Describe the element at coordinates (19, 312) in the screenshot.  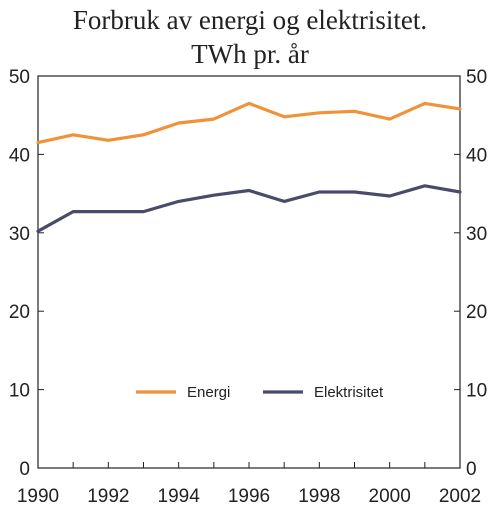
I see `y-tick-label-left: 20` at that location.